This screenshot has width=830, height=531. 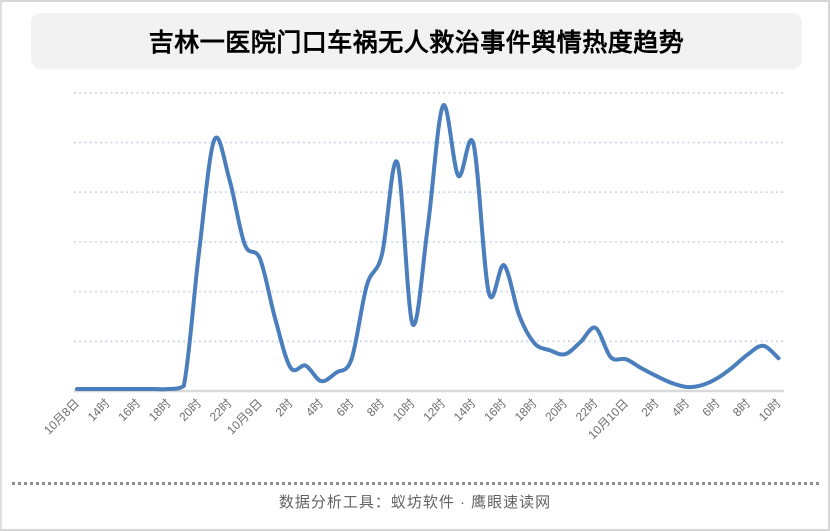 I want to click on x-axis-label: 10月8日, so click(x=61, y=416).